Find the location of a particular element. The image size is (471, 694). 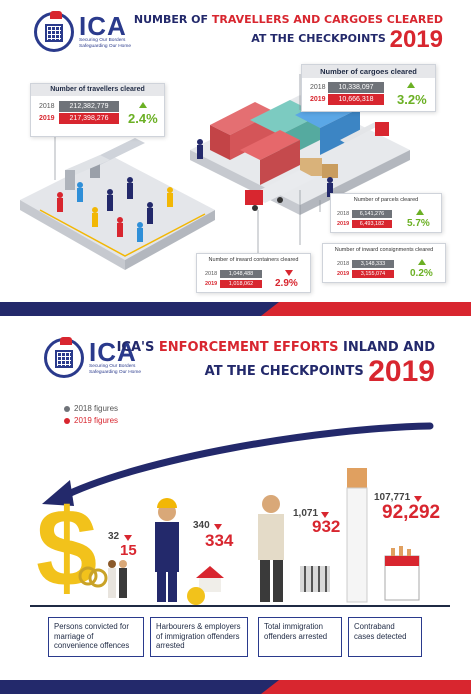

harbourers-2018-value: 340 is located at coordinates (201, 525).